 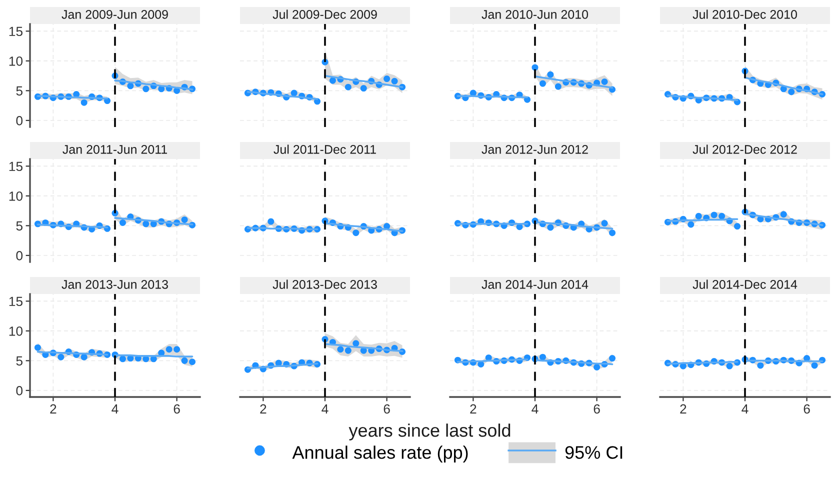 I want to click on chart-title: Jan 2010-Jun 2010, so click(x=535, y=14).